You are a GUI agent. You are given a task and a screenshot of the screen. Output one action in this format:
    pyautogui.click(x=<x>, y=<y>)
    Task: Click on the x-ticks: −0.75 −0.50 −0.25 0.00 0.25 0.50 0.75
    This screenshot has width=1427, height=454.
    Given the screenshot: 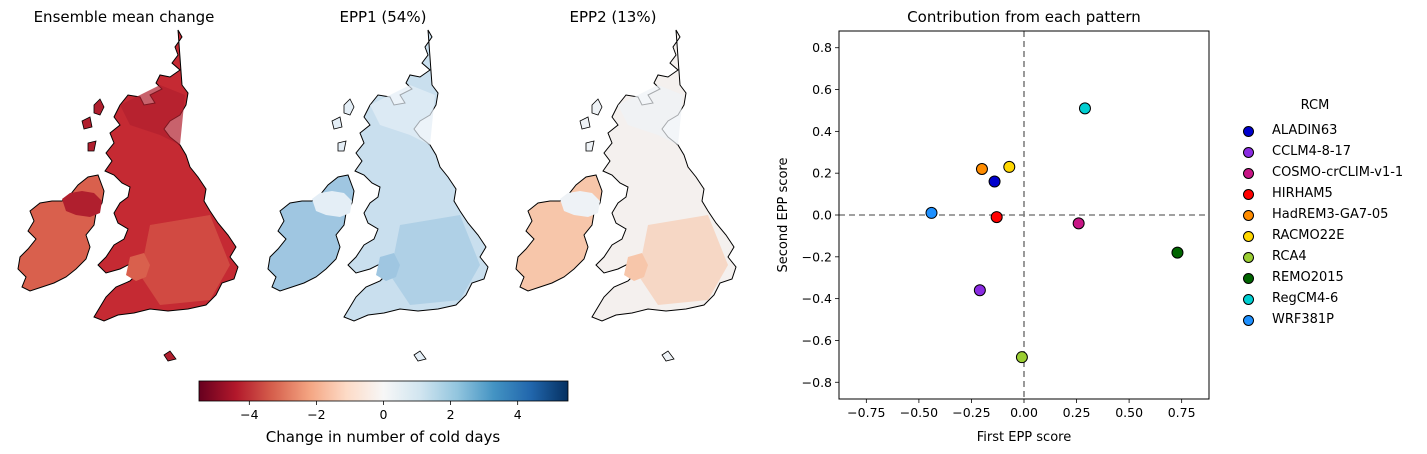 What is the action you would take?
    pyautogui.click(x=1021, y=409)
    